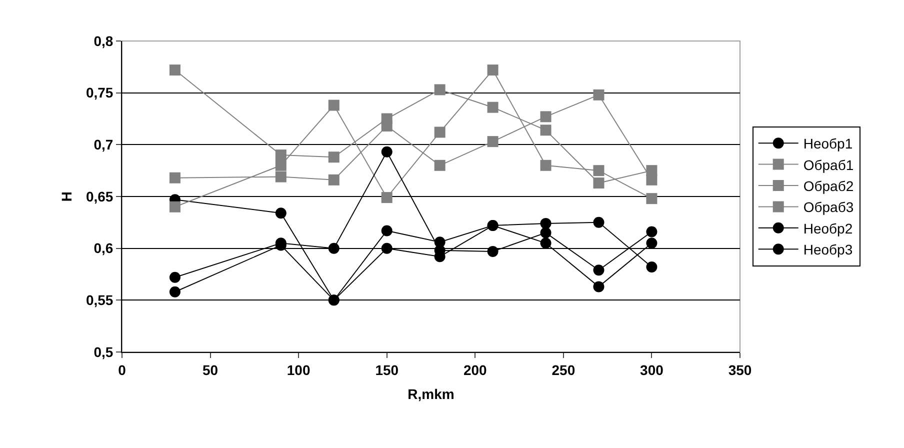 The width and height of the screenshot is (904, 448). Describe the element at coordinates (564, 370) in the screenshot. I see `x-tick-label: 250` at that location.